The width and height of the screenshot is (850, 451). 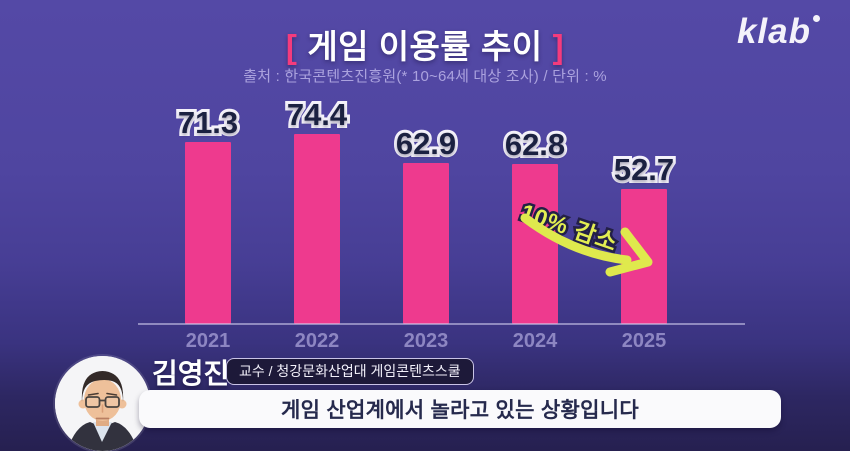 I want to click on bar-value-2023: 62.9, so click(x=426, y=144).